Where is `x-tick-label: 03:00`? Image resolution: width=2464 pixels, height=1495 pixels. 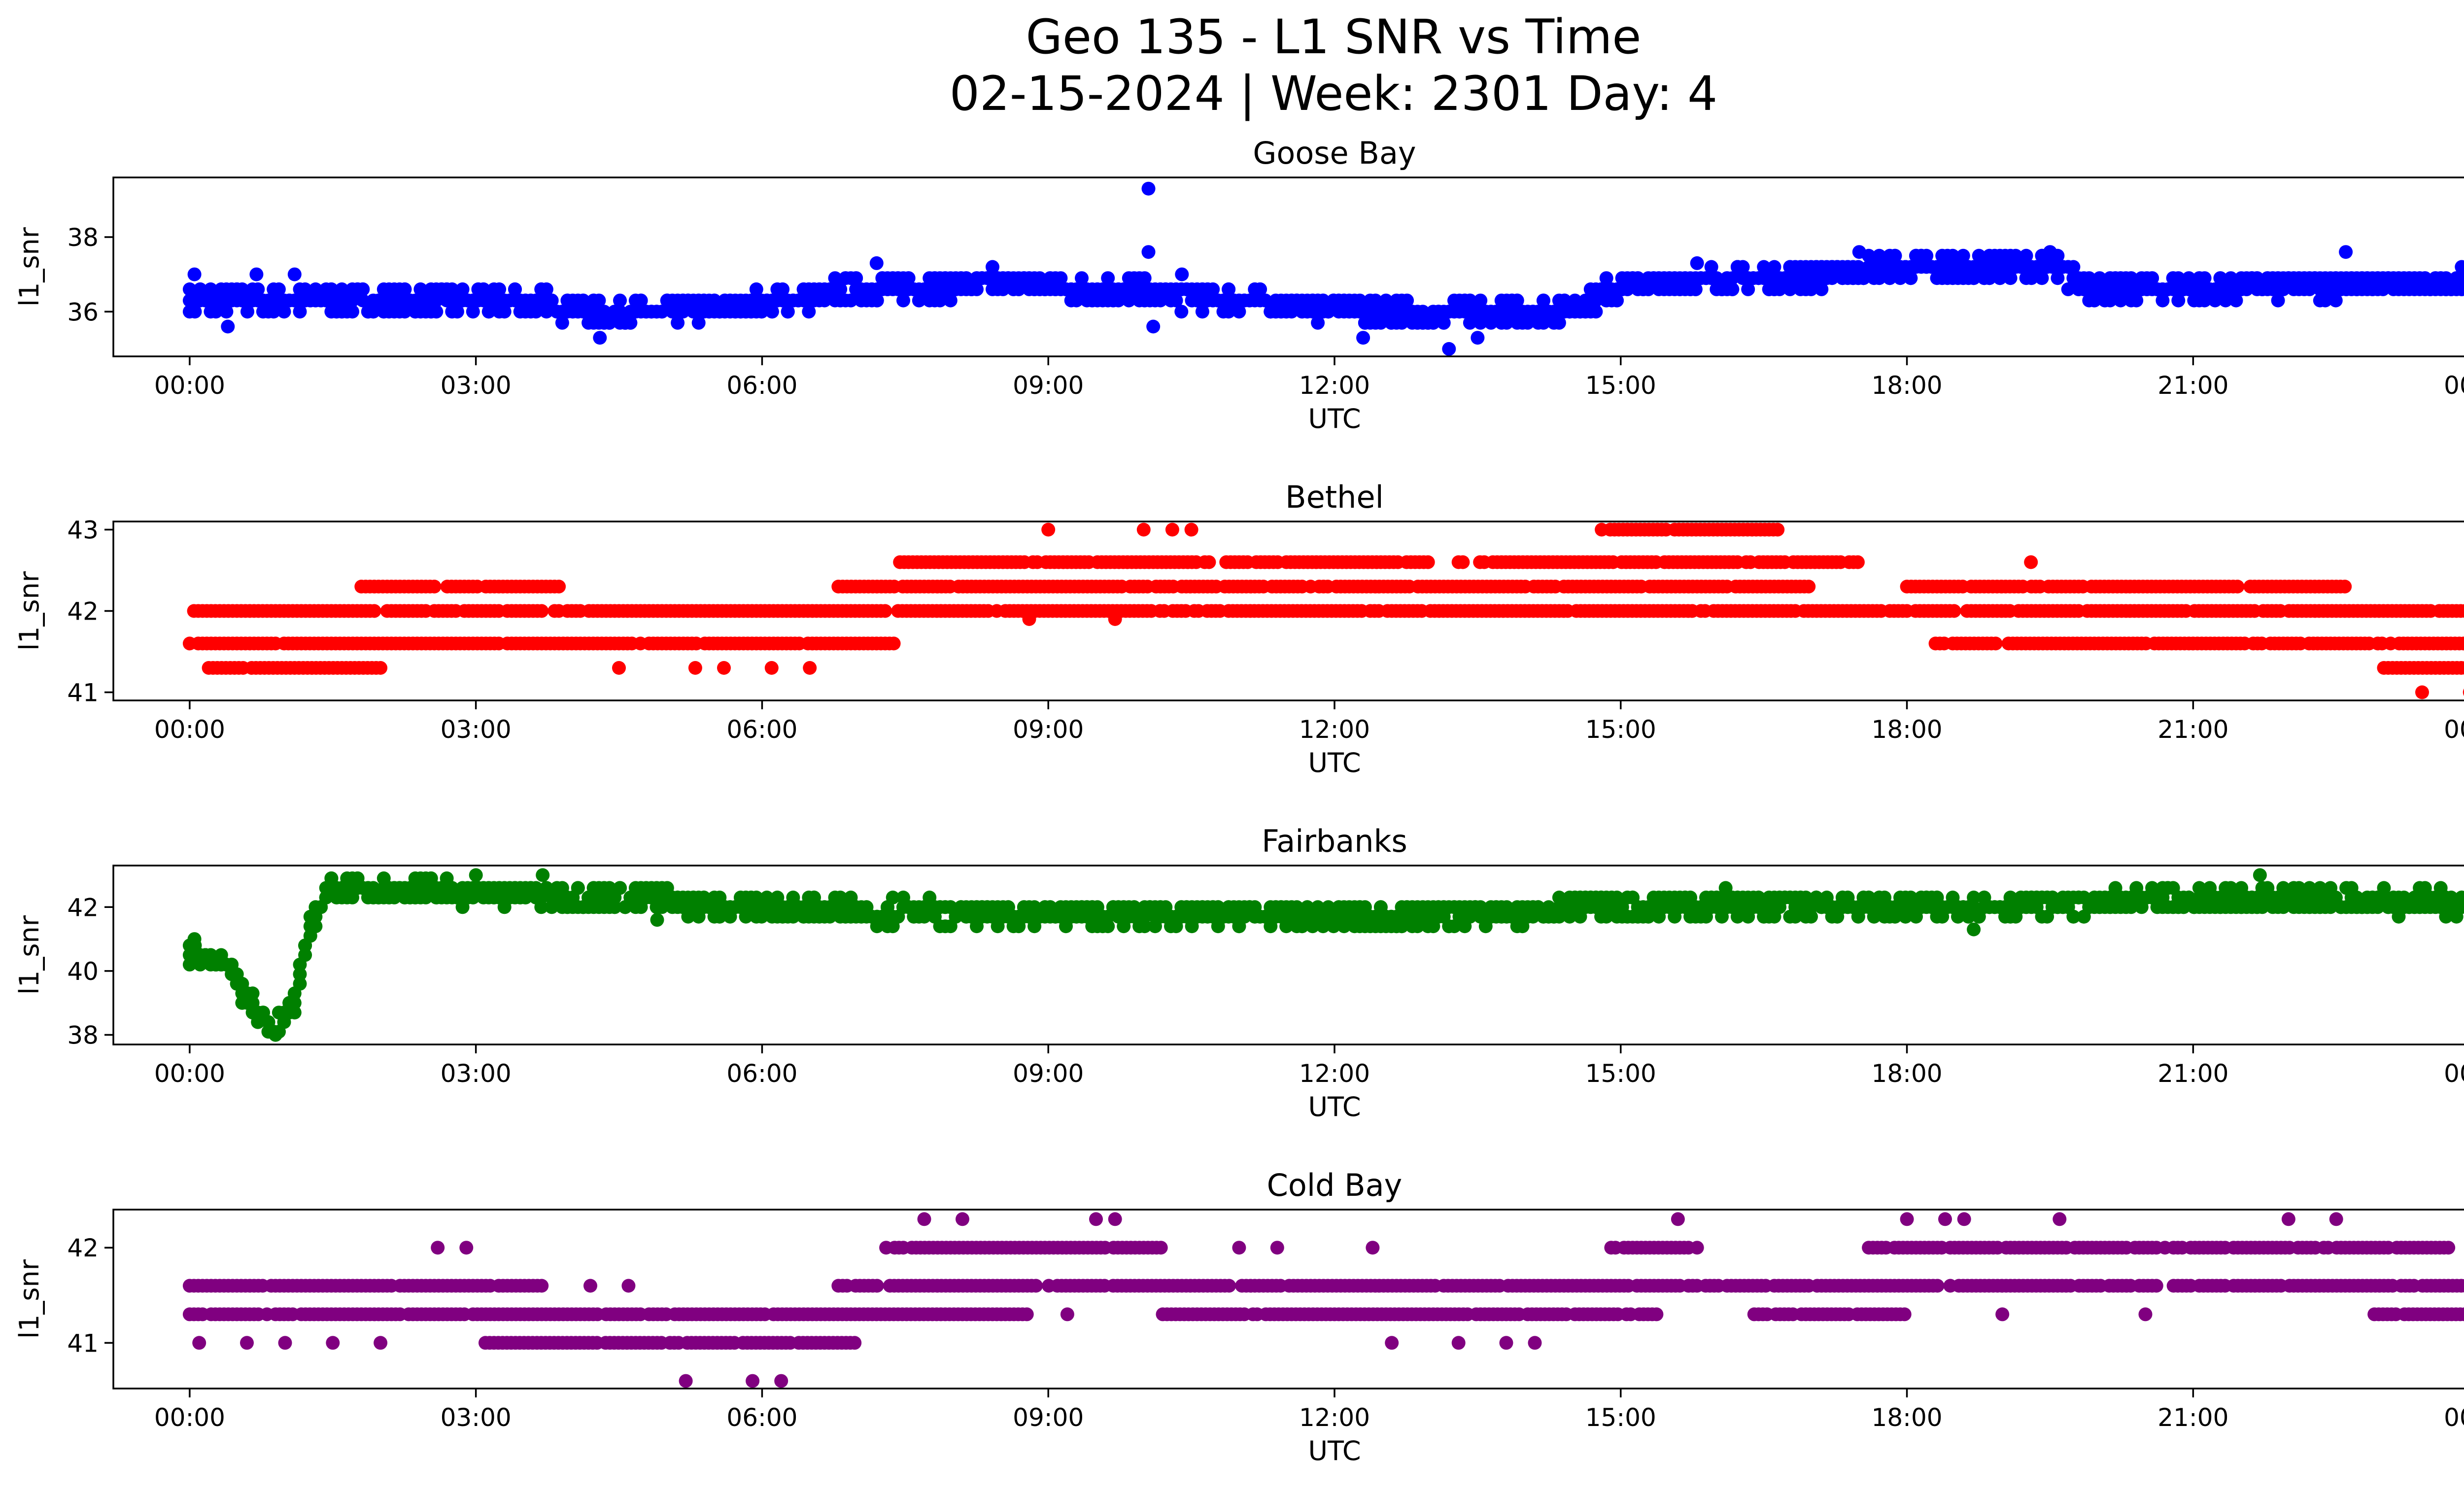 x-tick-label: 03:00 is located at coordinates (476, 729).